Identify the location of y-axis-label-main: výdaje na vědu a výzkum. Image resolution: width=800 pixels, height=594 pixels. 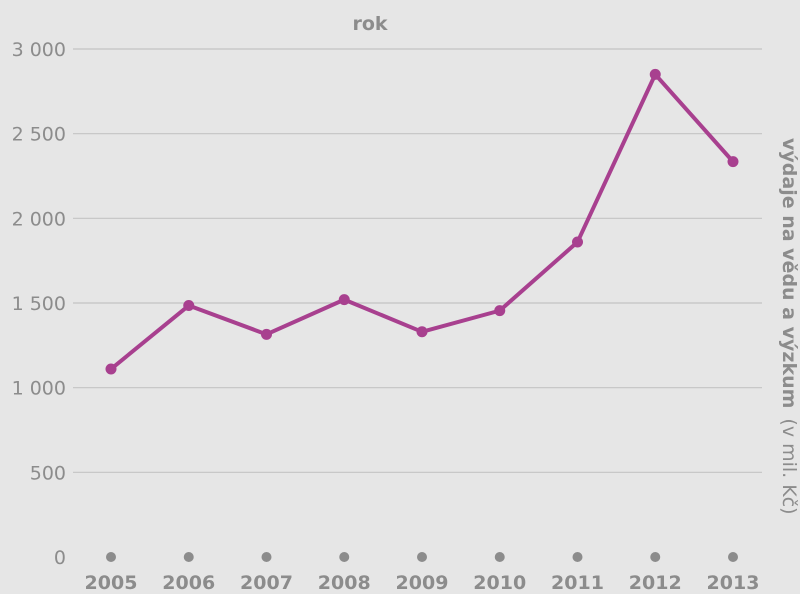
(789, 273).